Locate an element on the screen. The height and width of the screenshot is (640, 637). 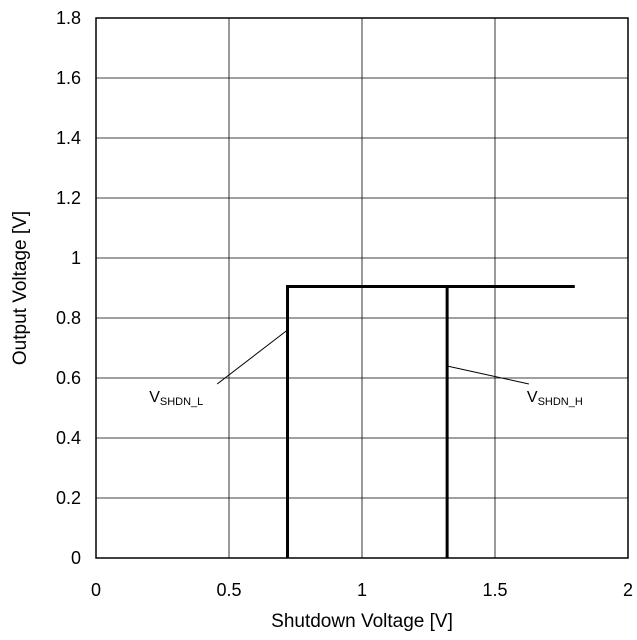
y-tick-label: 1.8 is located at coordinates (68, 18).